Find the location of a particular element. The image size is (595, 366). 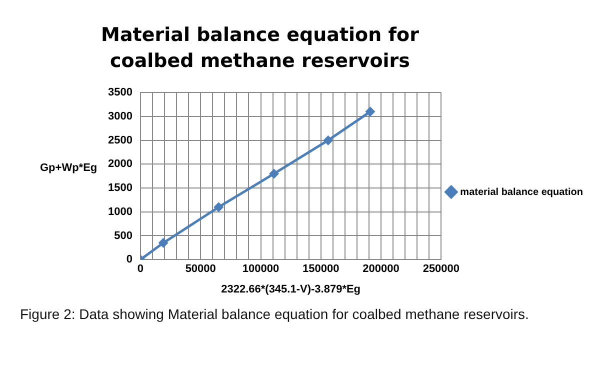

x-tick-label: 0 is located at coordinates (140, 269).